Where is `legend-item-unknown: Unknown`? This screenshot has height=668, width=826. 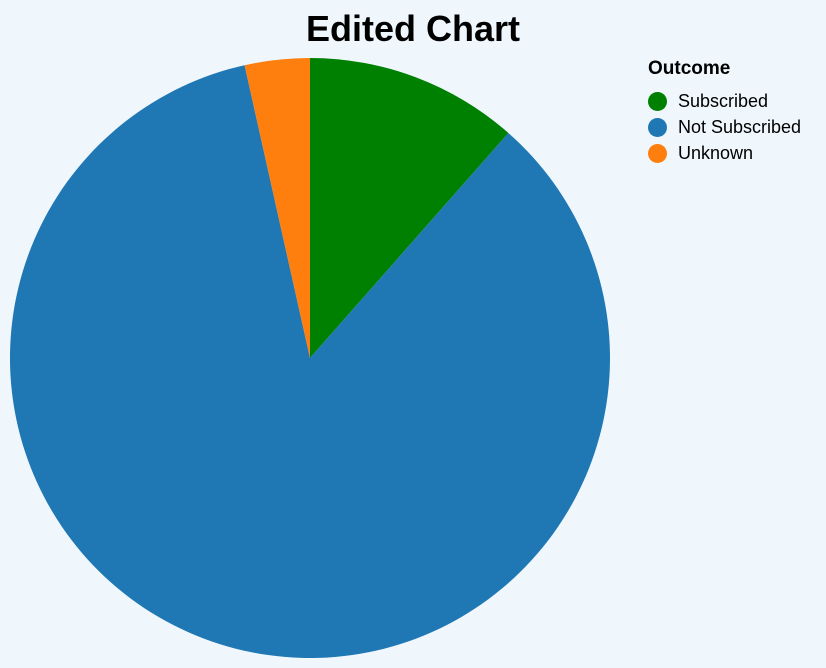 legend-item-unknown: Unknown is located at coordinates (737, 153).